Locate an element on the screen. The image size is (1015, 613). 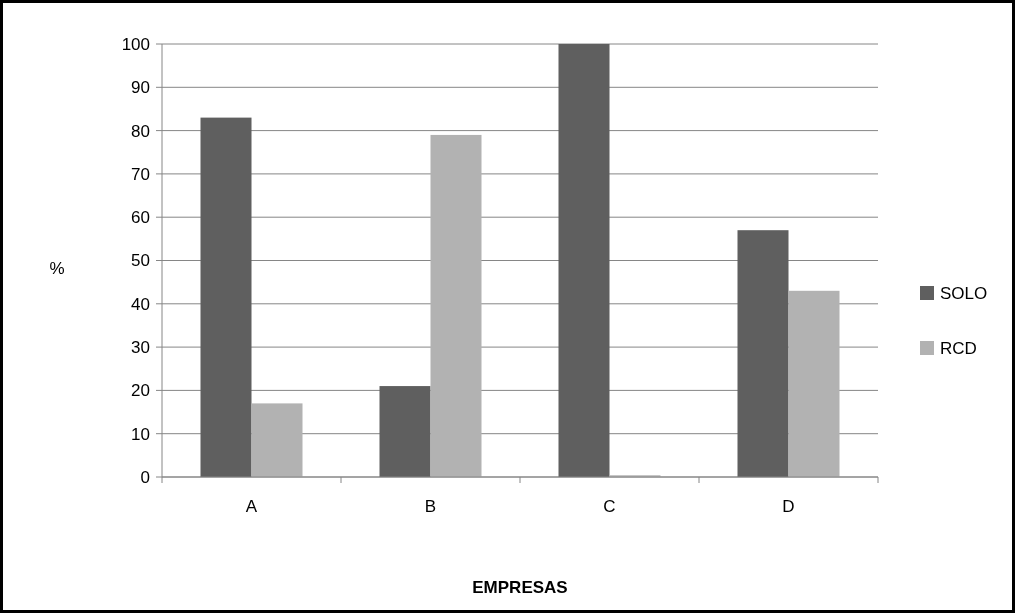
y-tick-label: 80 is located at coordinates (140, 131).